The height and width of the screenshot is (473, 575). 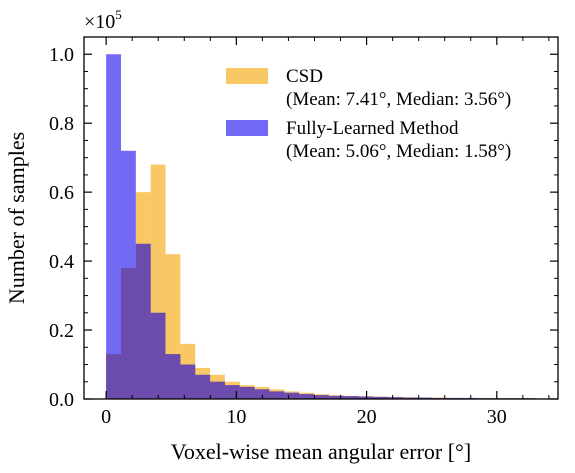 What do you see at coordinates (99, 22) in the screenshot?
I see `y-scale-base: ×10` at bounding box center [99, 22].